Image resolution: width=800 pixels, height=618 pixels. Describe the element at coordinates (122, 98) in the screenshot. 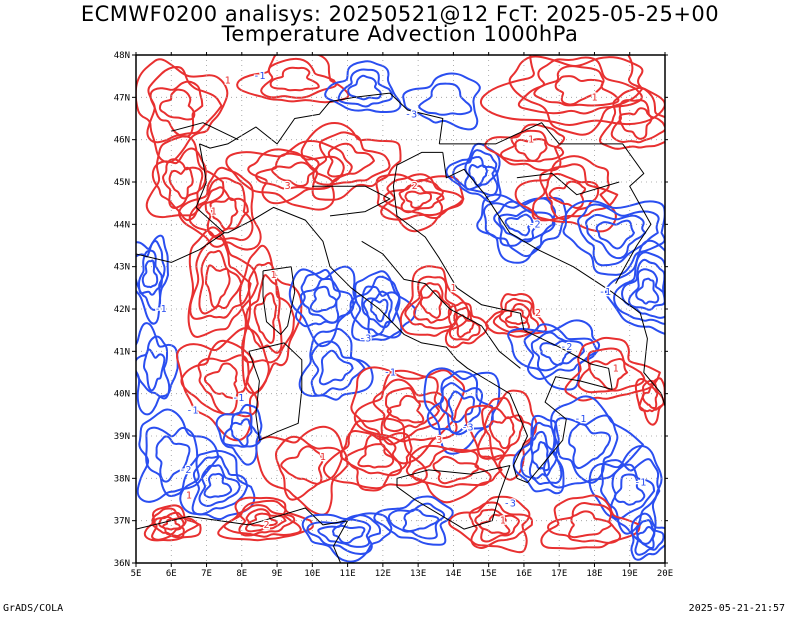

I see `lat-label: 47N` at that location.